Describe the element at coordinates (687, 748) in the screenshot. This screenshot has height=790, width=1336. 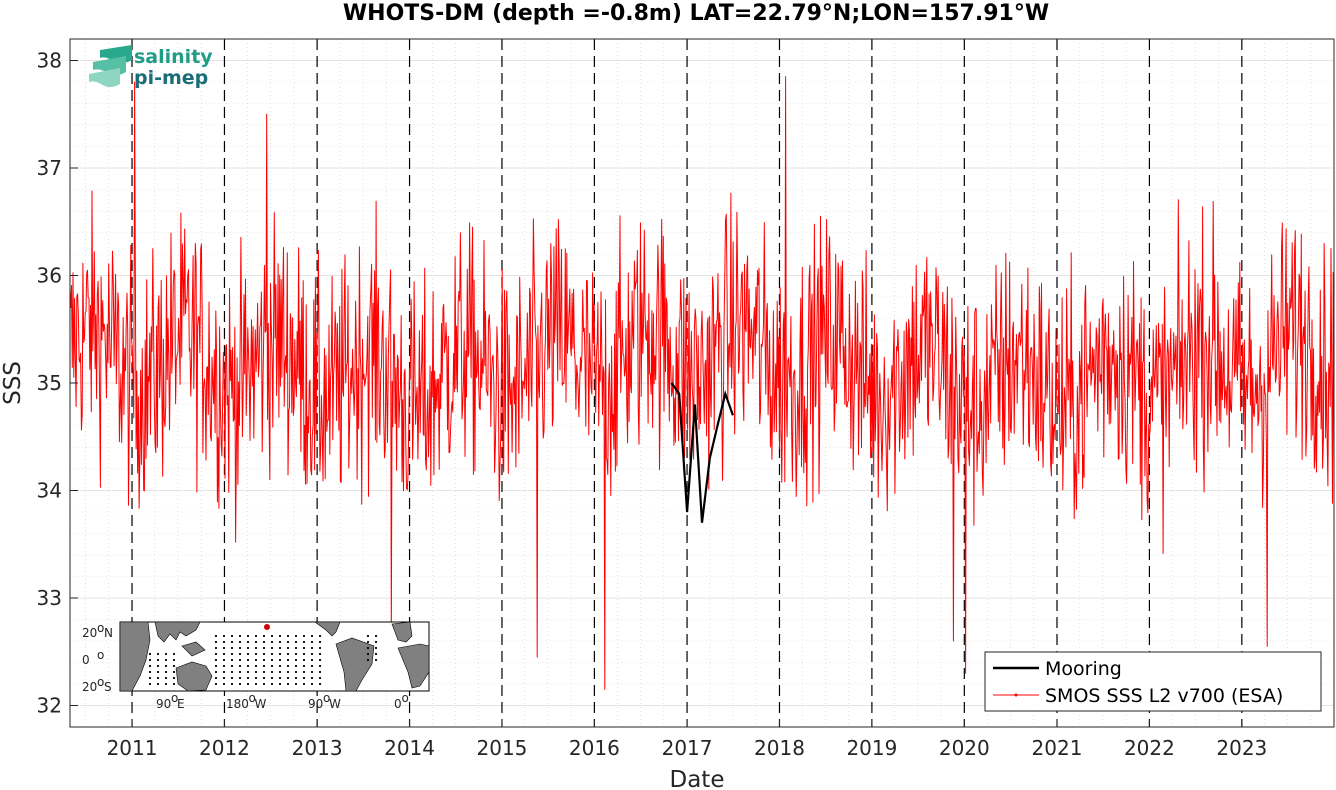
I see `x-tick-label: 2017` at that location.